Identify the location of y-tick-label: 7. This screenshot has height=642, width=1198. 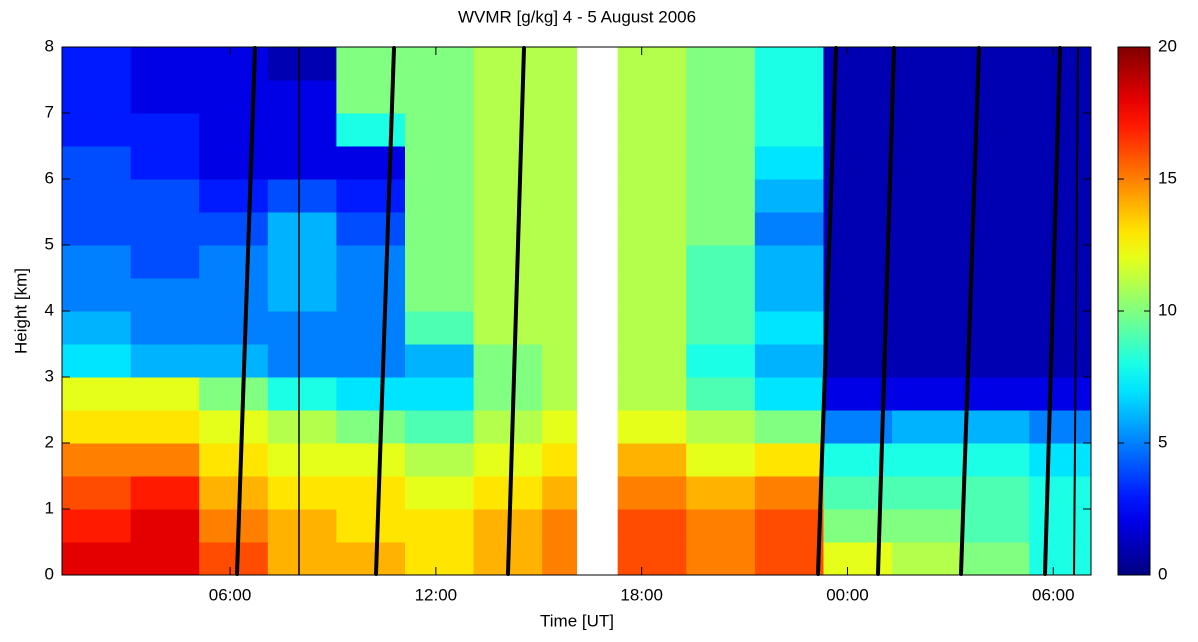
(49, 111).